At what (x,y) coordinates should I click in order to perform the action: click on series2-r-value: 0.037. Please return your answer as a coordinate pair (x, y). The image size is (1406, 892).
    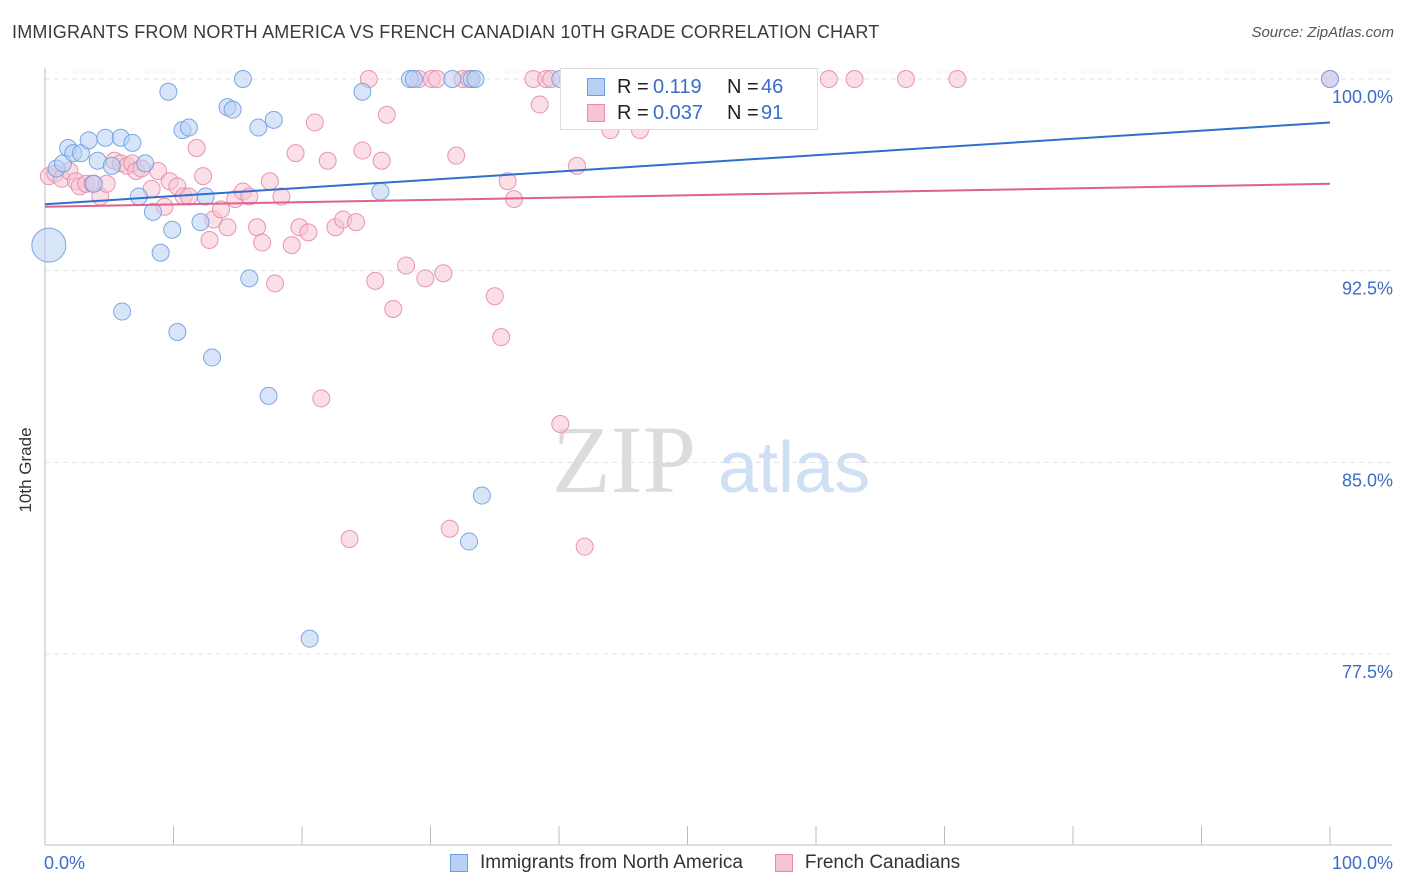
    Looking at the image, I should click on (678, 112).